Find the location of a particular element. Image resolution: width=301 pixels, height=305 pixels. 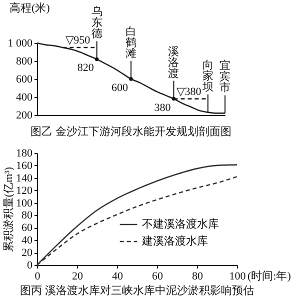

text: 图丙 溪洛渡水库对三峡水库中泥沙淤积影响预估 is located at coordinates (137, 290).